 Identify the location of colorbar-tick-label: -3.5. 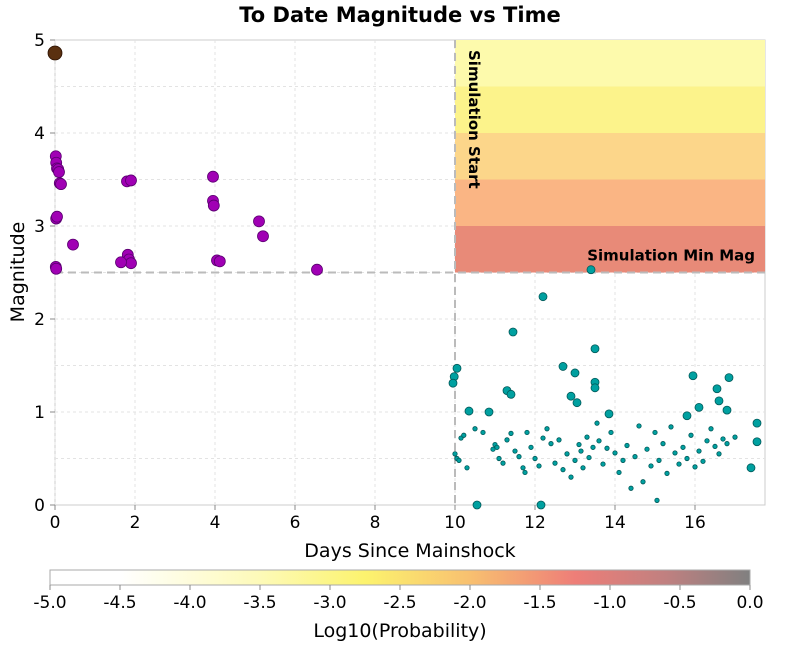
(259, 603).